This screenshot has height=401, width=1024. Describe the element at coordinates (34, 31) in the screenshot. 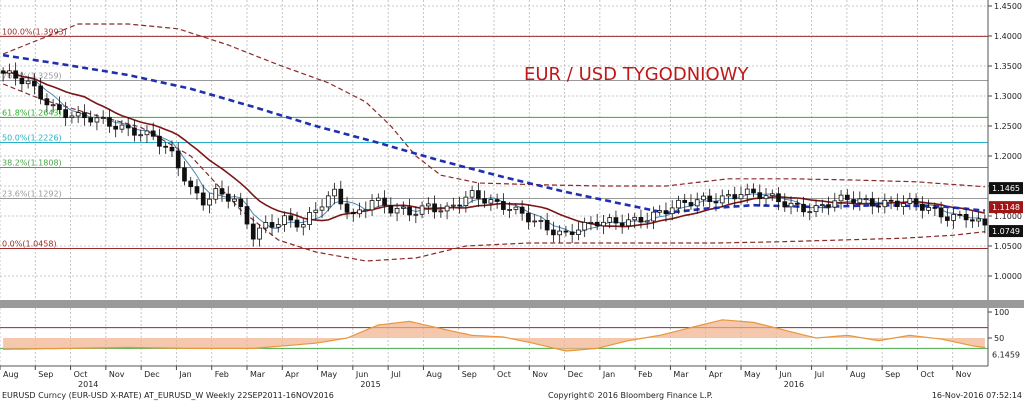

I see `fib-label: 100.0%(1.3993)` at that location.